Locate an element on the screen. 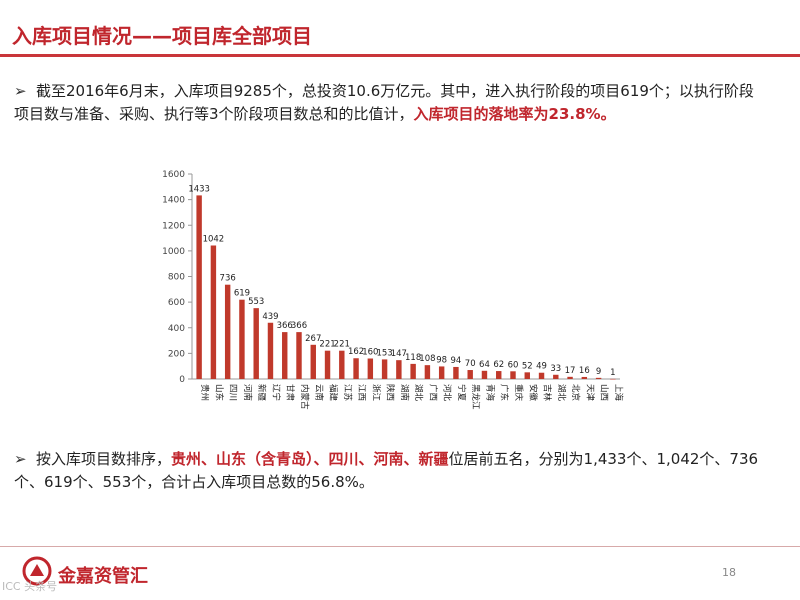  bar-value-label: 1433 is located at coordinates (199, 189).